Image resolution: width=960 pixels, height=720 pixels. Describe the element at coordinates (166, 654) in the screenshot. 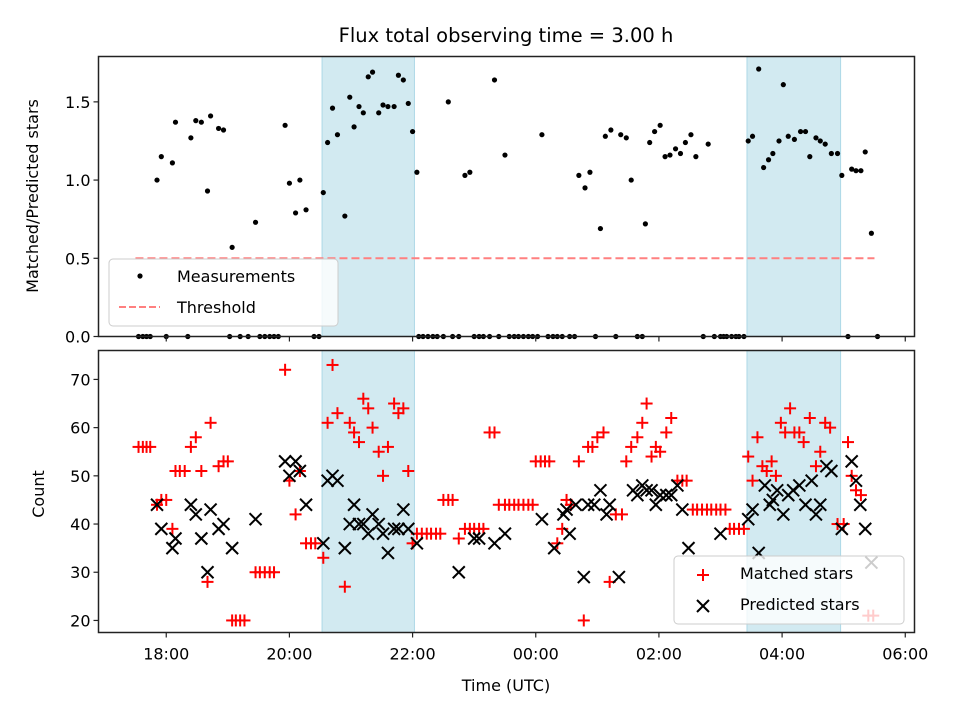

I see `xtick-label: 18:00` at that location.